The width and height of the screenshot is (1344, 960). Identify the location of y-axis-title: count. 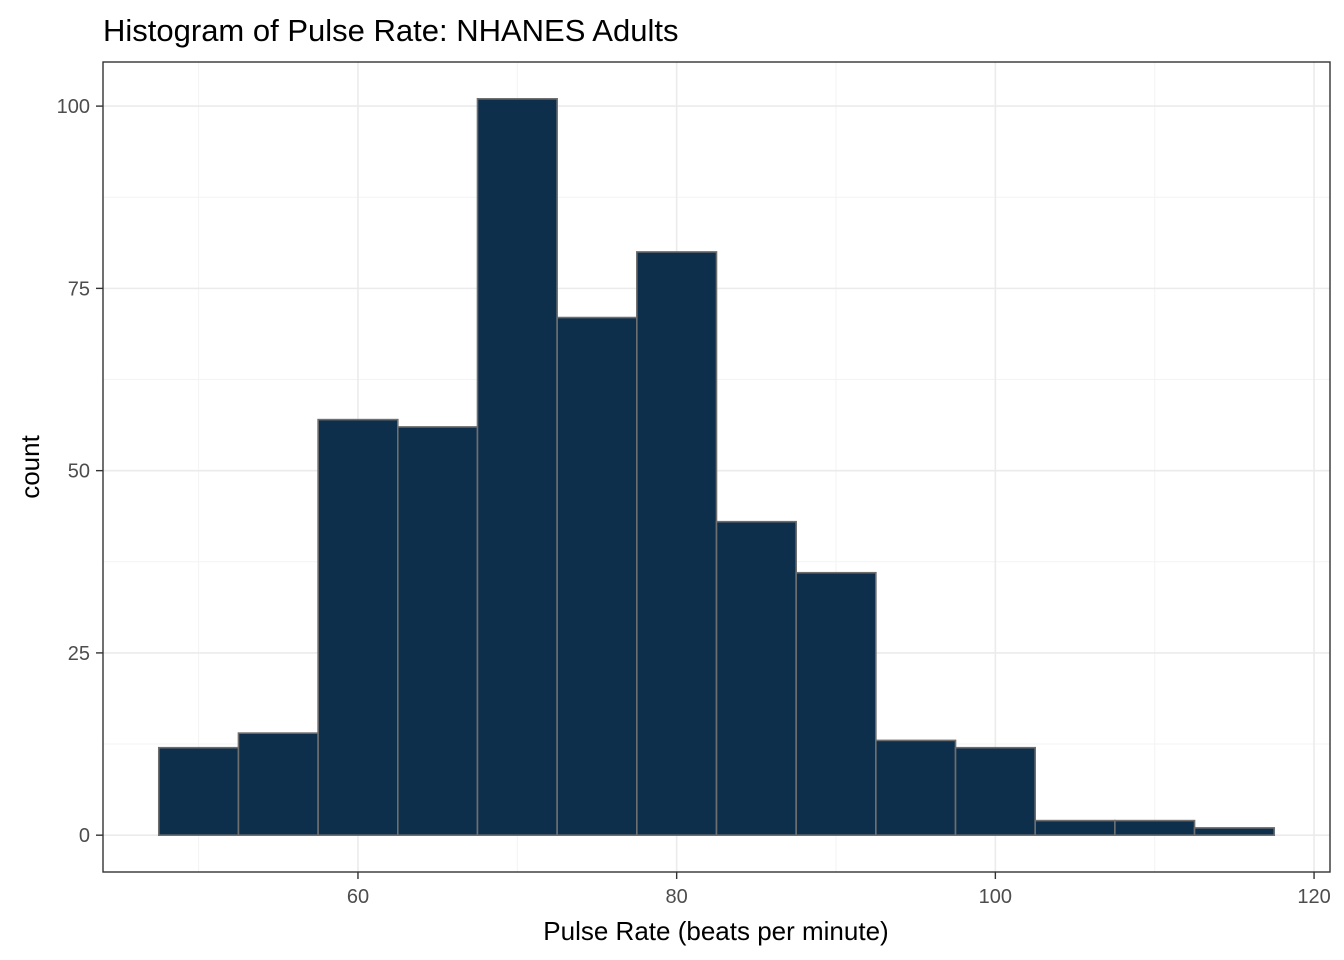
(30, 466).